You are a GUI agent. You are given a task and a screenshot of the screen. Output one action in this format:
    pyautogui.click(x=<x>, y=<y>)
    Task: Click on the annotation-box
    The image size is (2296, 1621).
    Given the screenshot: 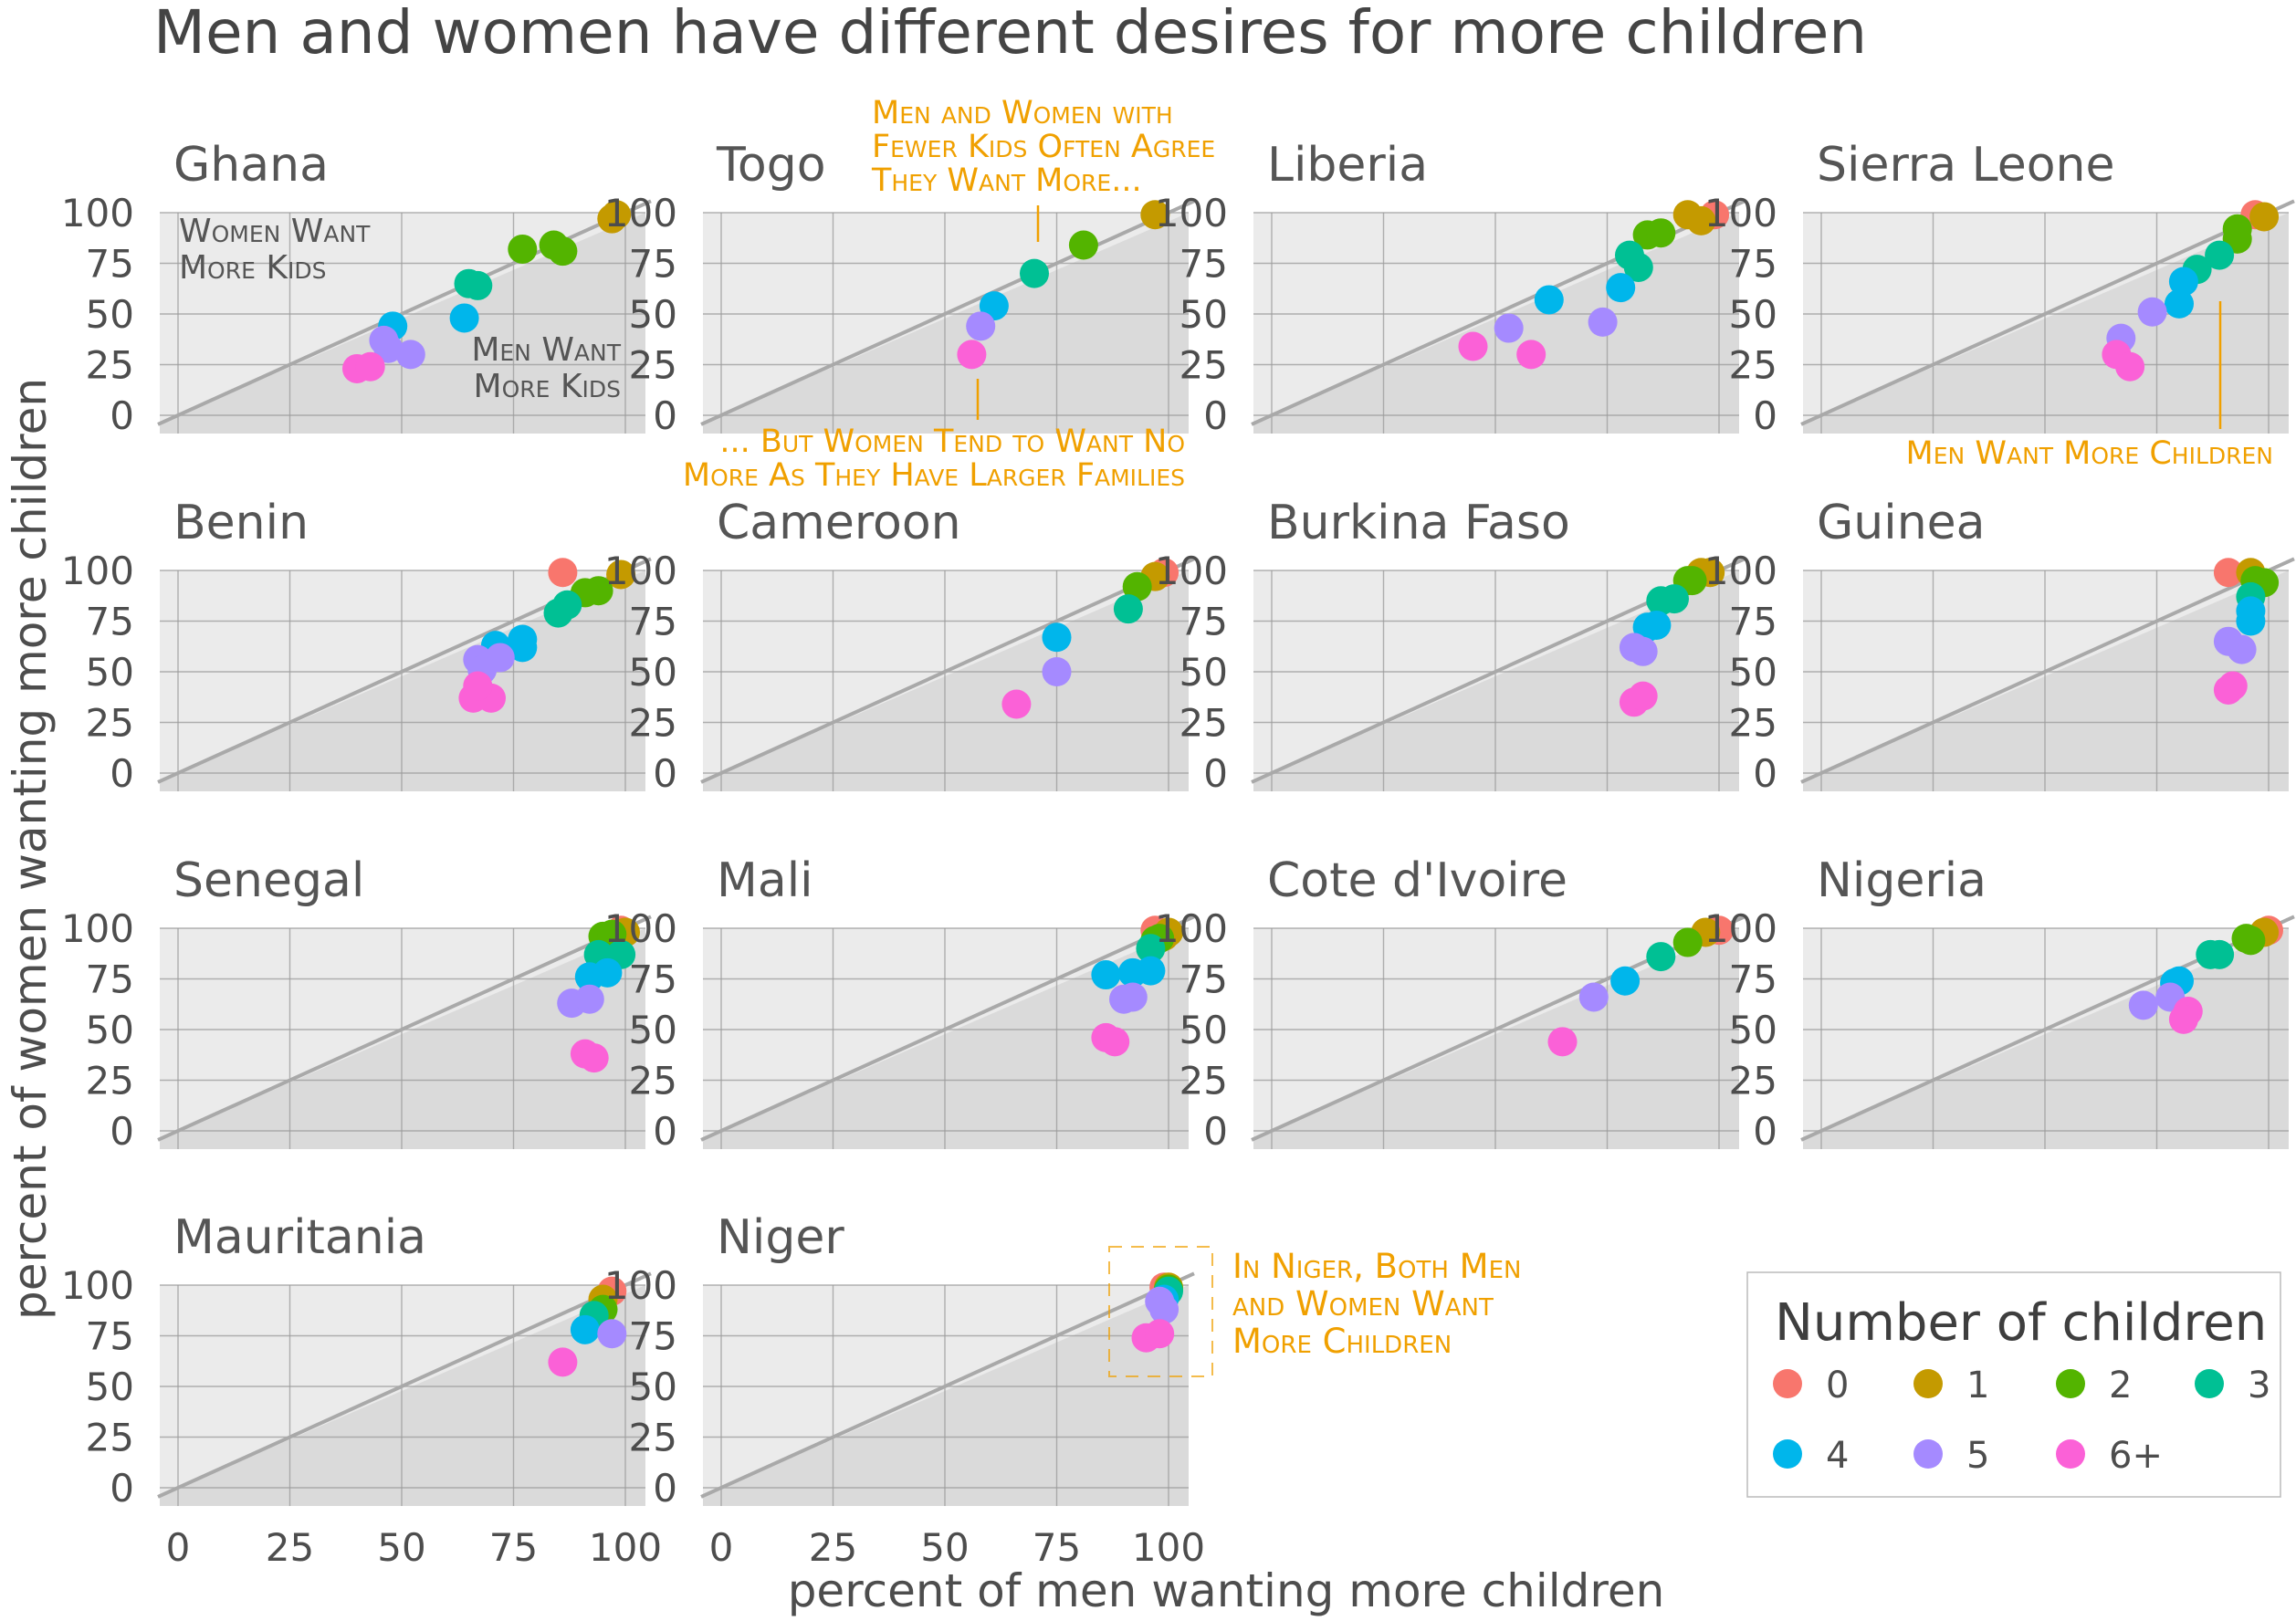 What is the action you would take?
    pyautogui.click(x=1160, y=1311)
    